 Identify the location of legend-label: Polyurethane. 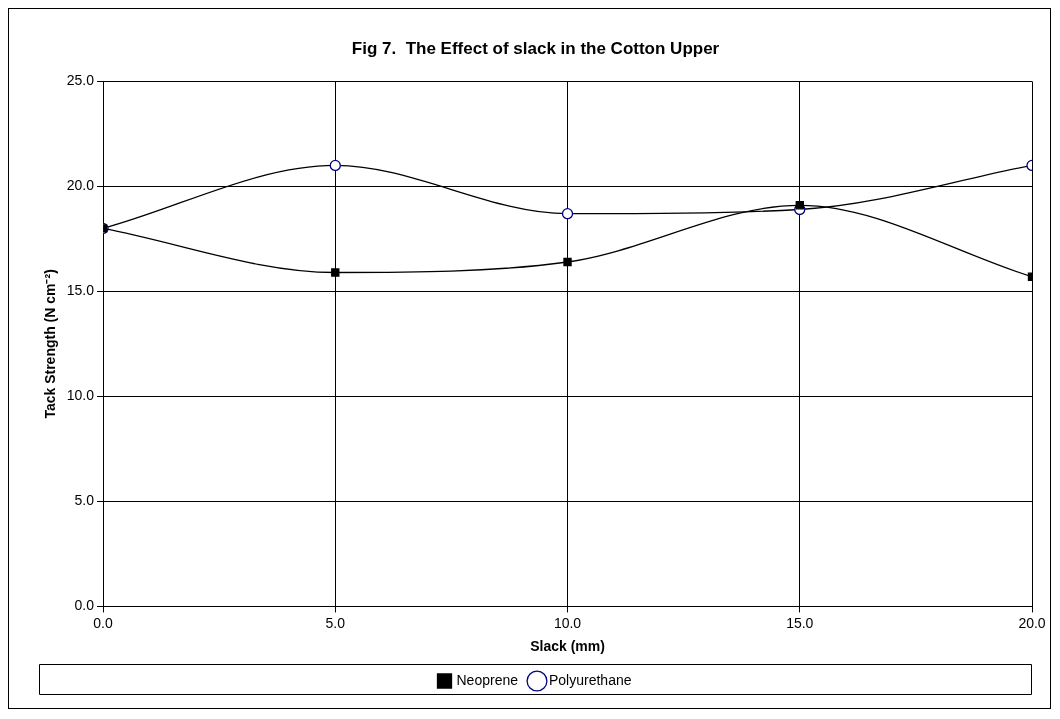
(590, 679).